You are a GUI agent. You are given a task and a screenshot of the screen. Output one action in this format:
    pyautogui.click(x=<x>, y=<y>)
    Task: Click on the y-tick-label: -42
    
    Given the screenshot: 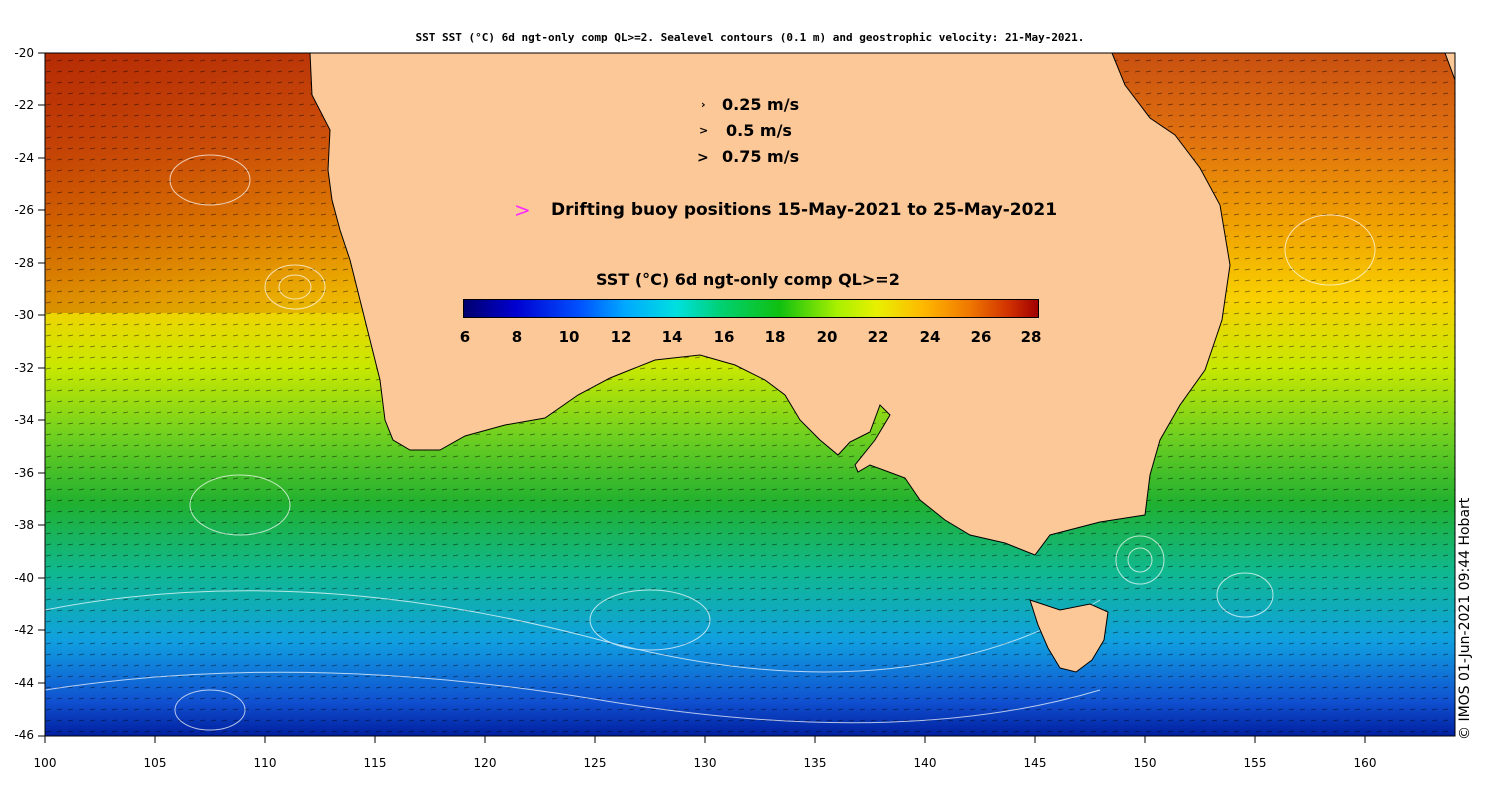 What is the action you would take?
    pyautogui.click(x=24, y=630)
    